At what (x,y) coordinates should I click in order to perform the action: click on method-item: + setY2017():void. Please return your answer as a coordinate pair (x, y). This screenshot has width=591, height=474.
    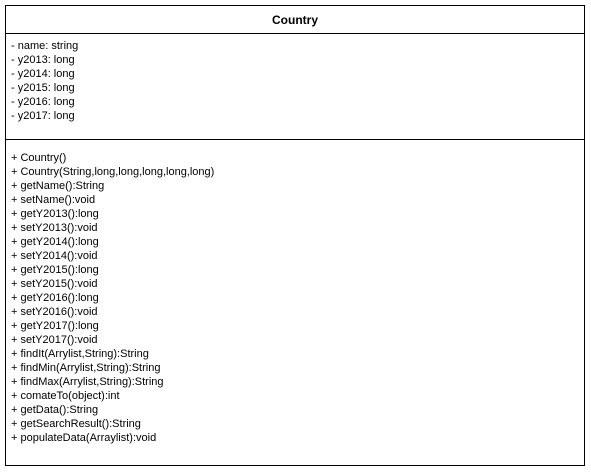
    Looking at the image, I should click on (54, 340).